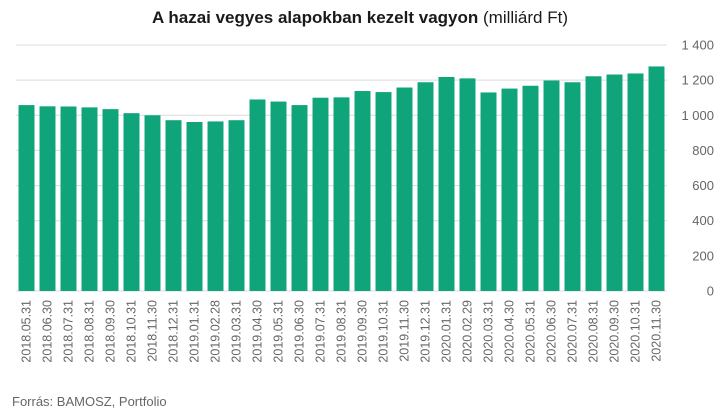 The image size is (720, 418). What do you see at coordinates (703, 255) in the screenshot?
I see `y-tick-label: 200` at bounding box center [703, 255].